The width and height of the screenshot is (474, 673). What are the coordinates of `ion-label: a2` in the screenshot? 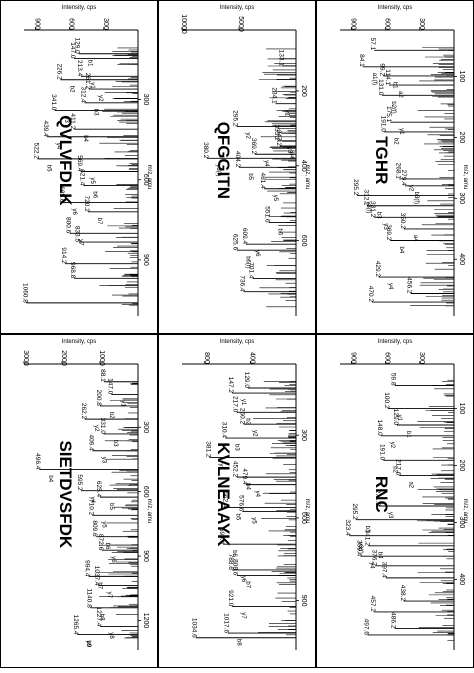 It's located at (410, 484).